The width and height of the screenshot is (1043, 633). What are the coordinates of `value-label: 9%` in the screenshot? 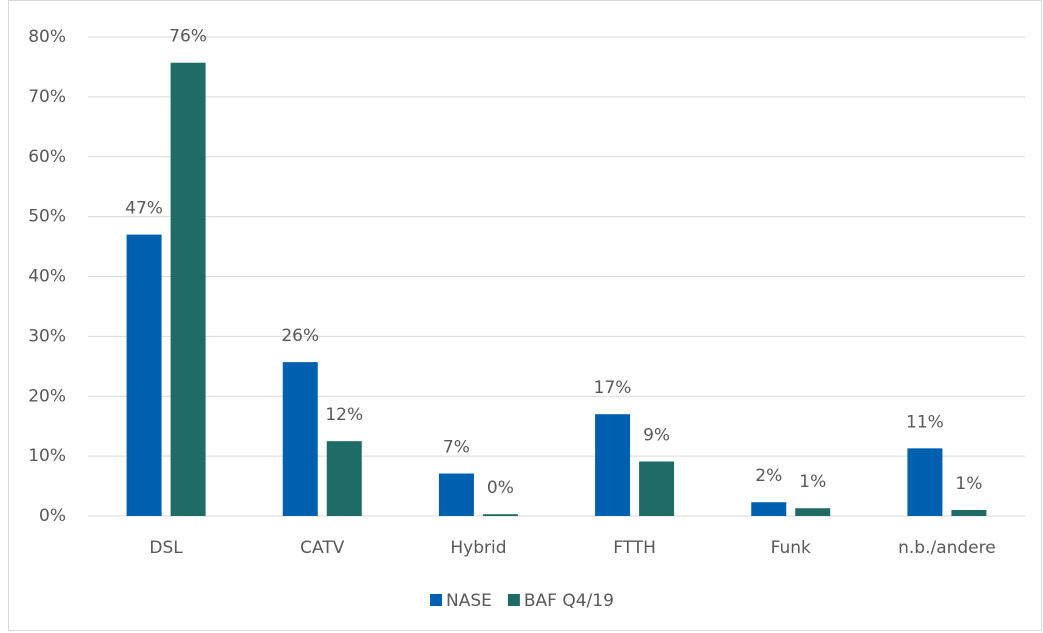 It's located at (656, 436).